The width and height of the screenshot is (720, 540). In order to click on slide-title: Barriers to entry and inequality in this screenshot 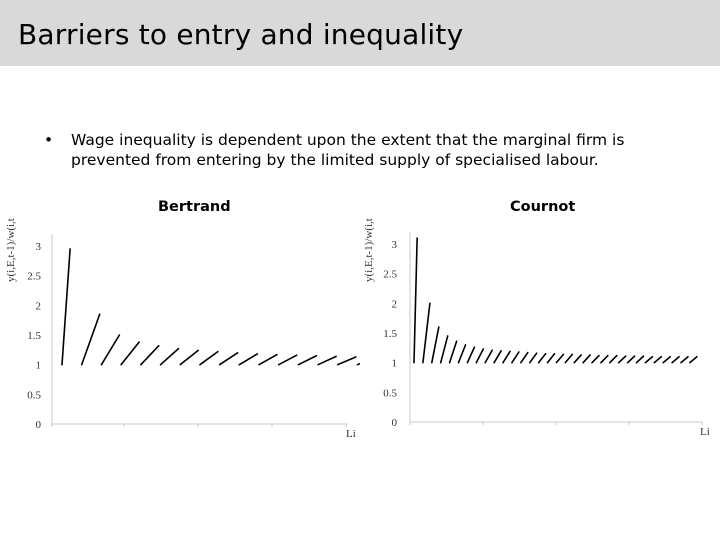, I will do `click(241, 34)`.